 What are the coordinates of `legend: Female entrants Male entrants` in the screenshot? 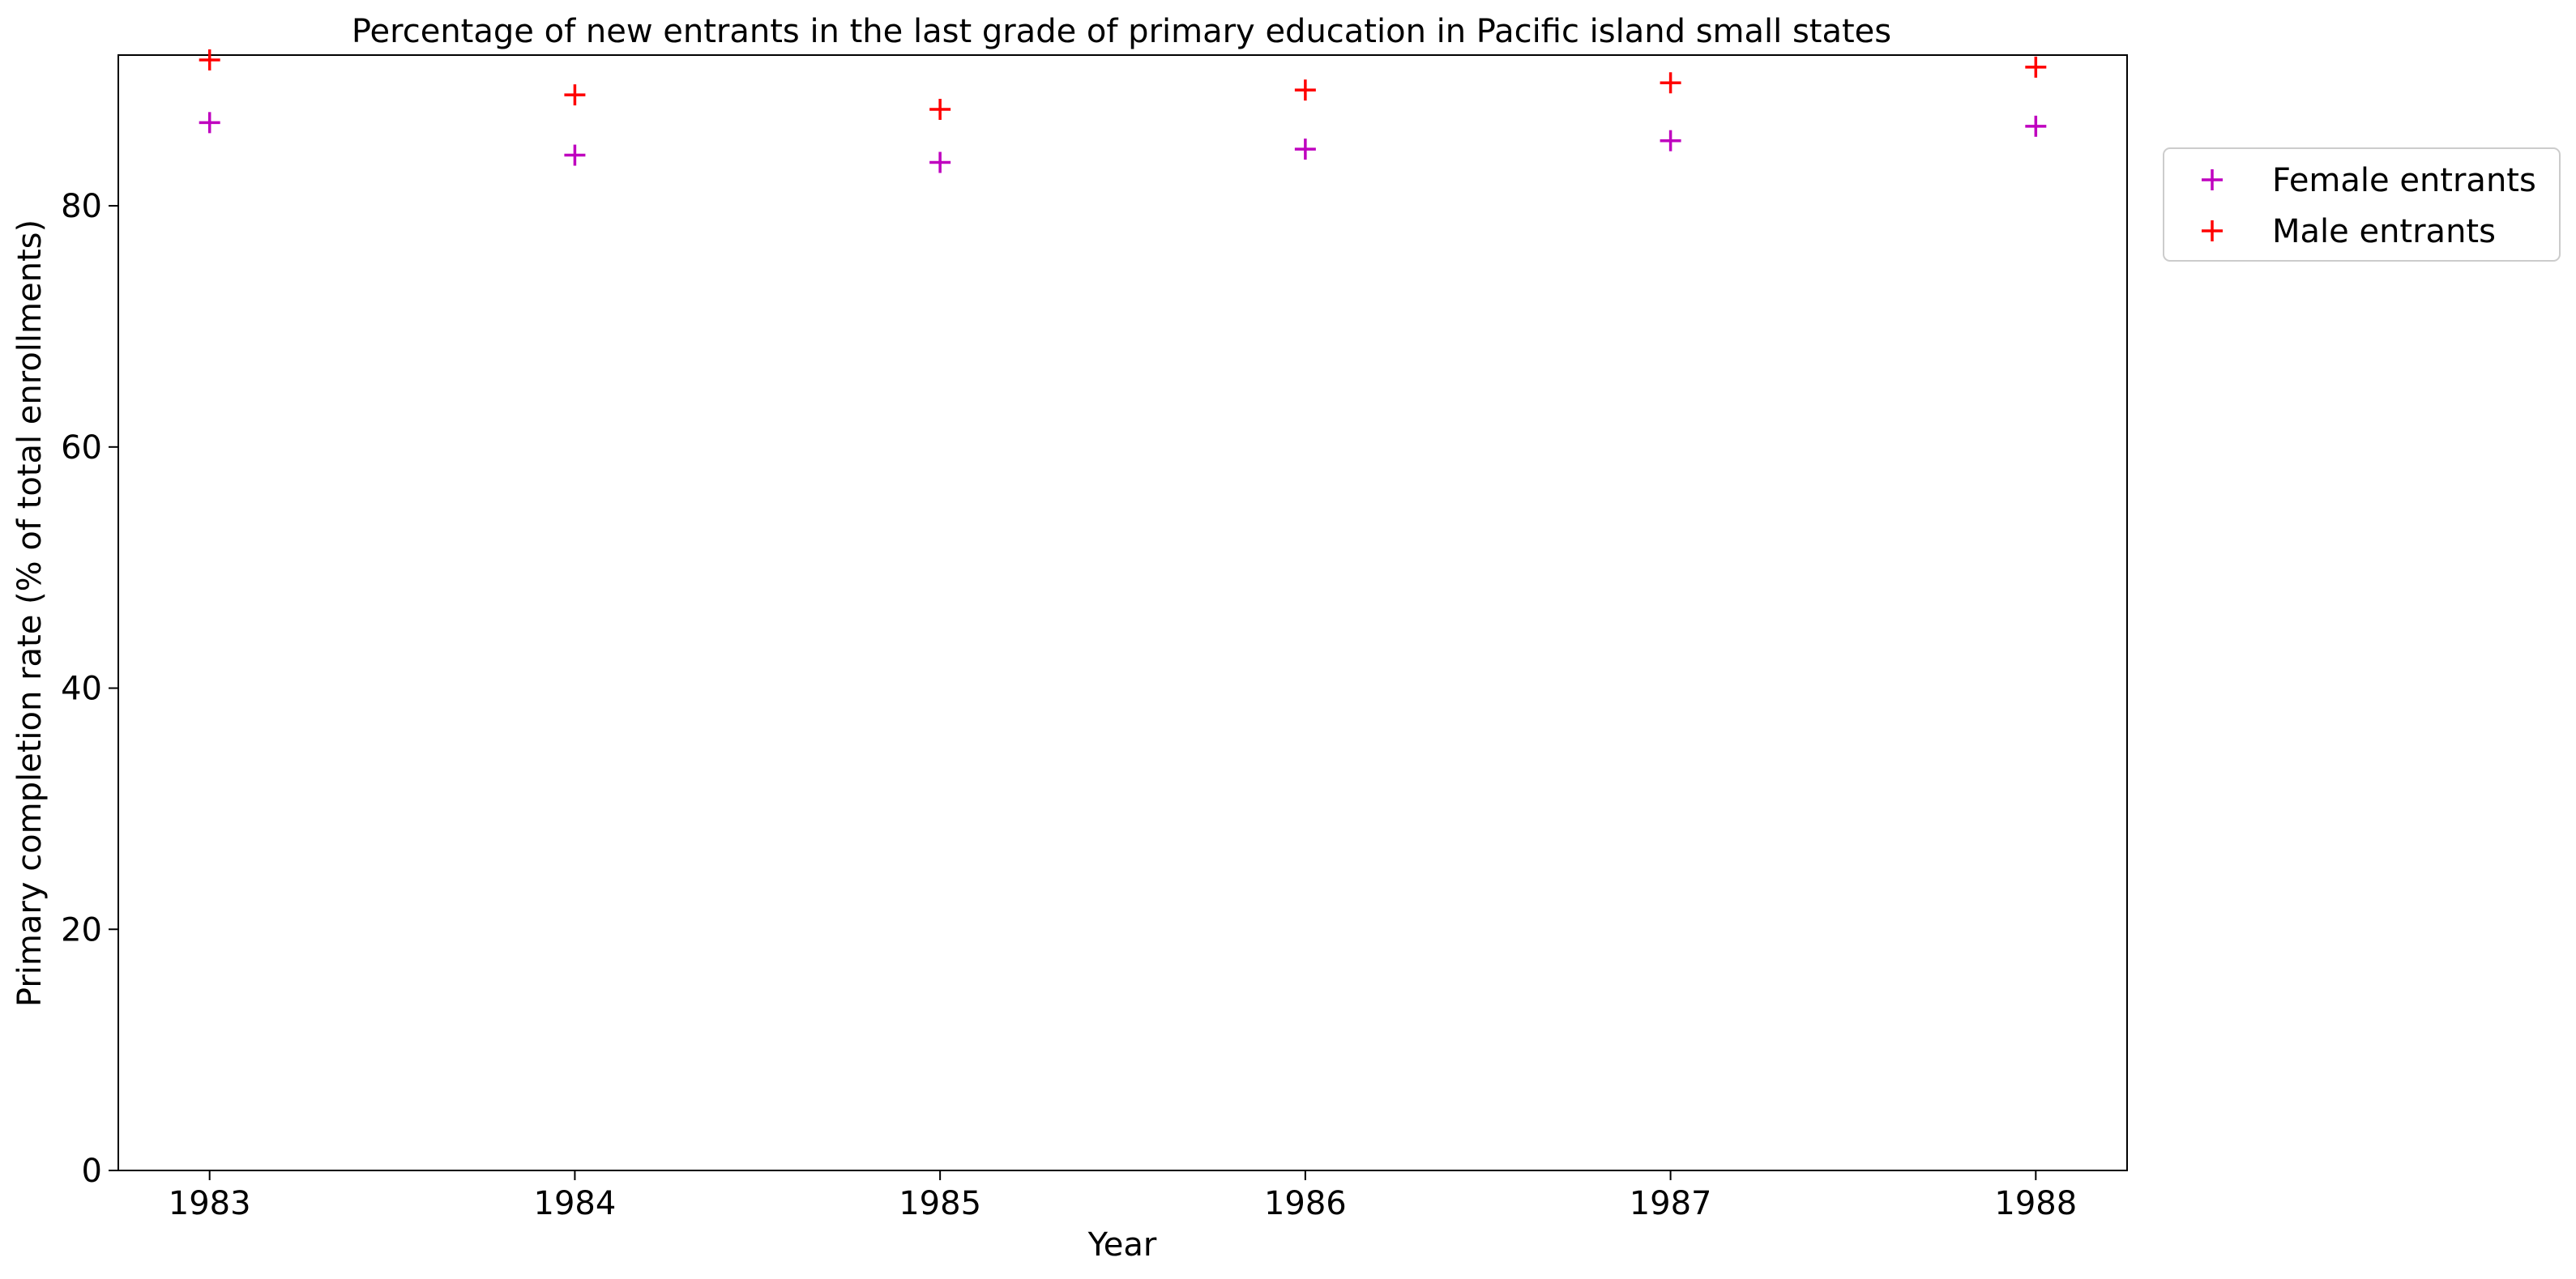 It's located at (2362, 204).